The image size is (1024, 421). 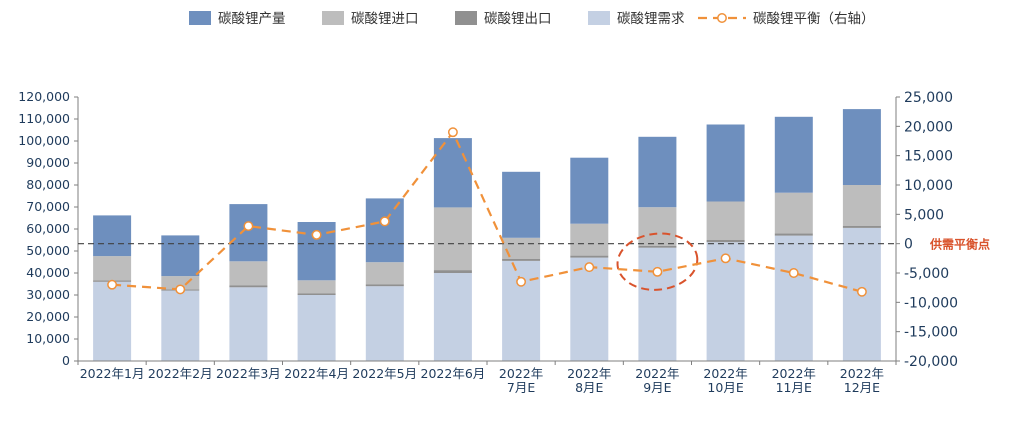 I want to click on legend-marker-balance, so click(x=722, y=18).